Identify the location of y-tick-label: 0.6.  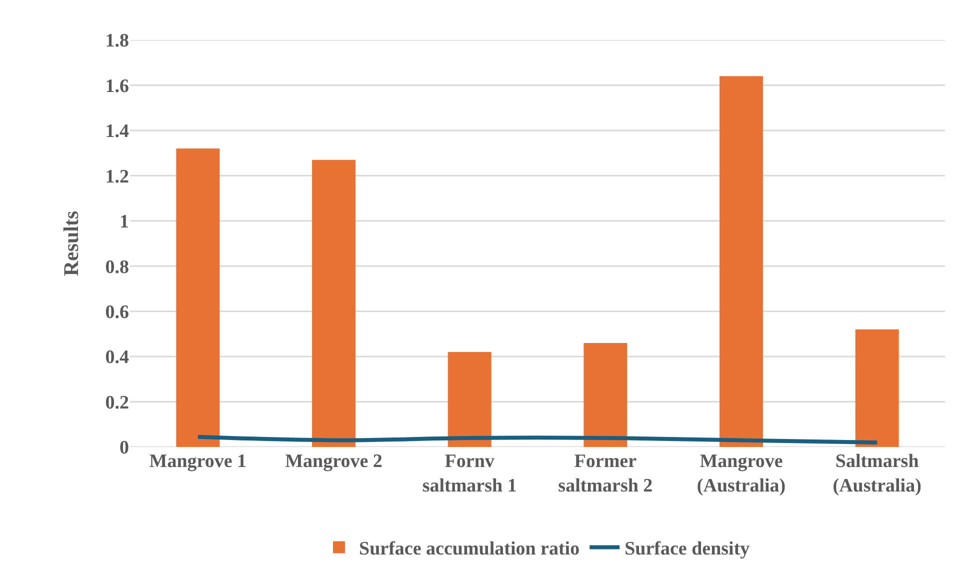
(117, 312).